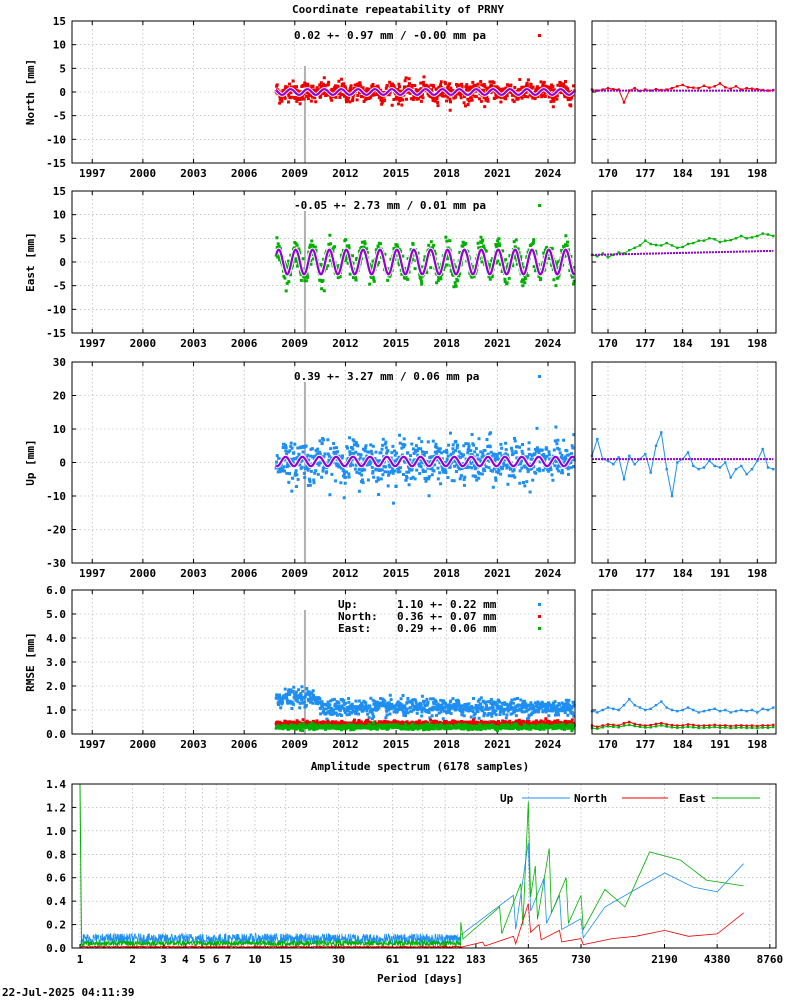 The height and width of the screenshot is (1000, 800). Describe the element at coordinates (386, 376) in the screenshot. I see `stats-label: 0.39 +- 3.27 mm / 0.06 mm pa` at that location.